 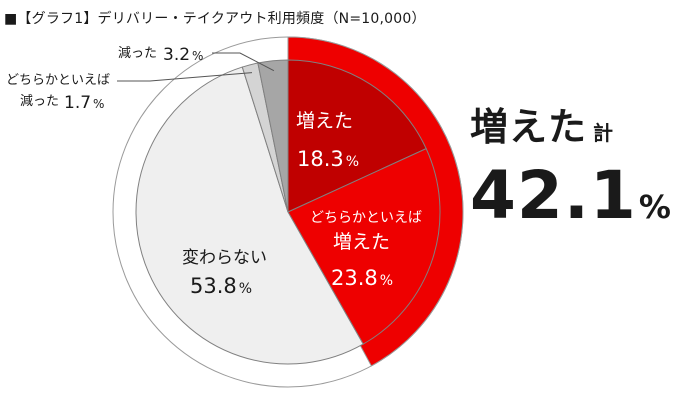 What do you see at coordinates (655, 207) in the screenshot?
I see `increase-total-unit: %` at bounding box center [655, 207].